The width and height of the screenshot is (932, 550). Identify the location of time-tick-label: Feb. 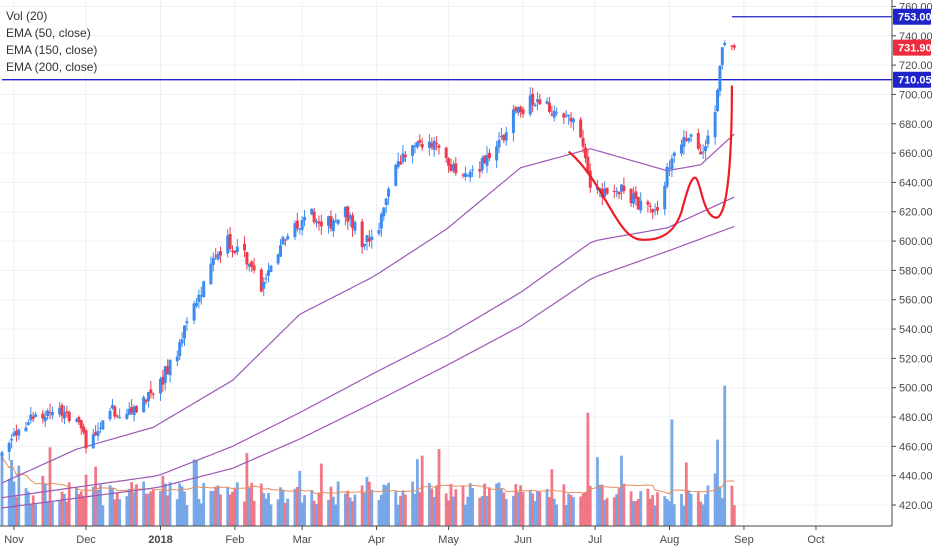
(234, 540).